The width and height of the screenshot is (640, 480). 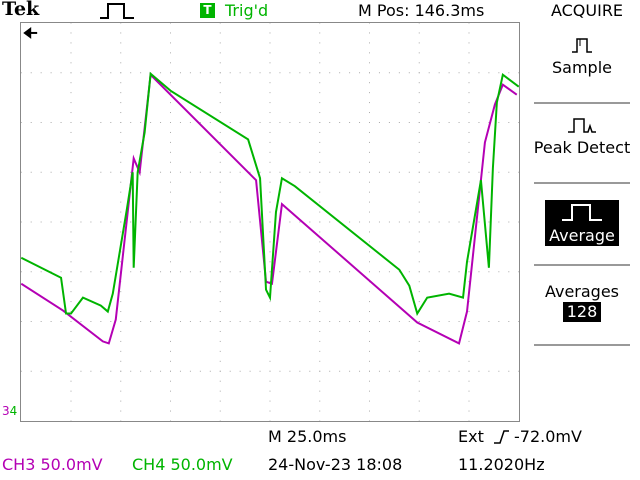 I want to click on averages-count-button: Averages 128, so click(x=582, y=302).